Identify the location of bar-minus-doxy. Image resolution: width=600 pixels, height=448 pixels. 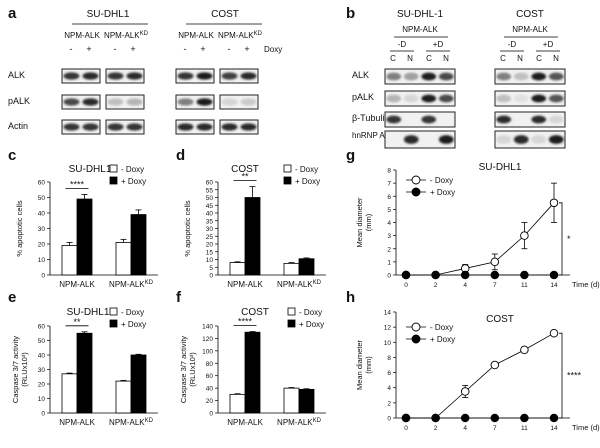
(237, 403).